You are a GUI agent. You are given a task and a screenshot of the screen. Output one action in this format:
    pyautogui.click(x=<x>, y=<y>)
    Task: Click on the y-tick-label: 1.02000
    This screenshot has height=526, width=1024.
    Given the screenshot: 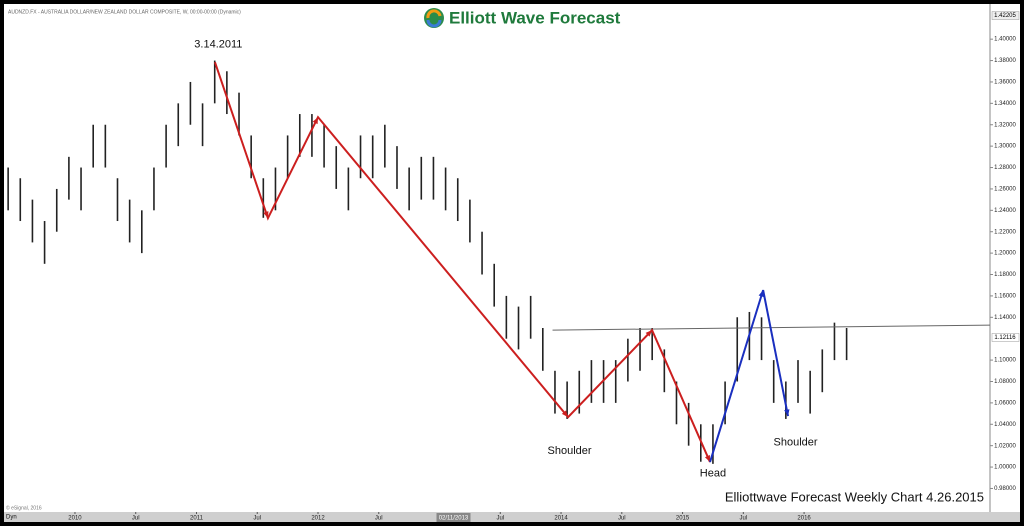 What is the action you would take?
    pyautogui.click(x=1005, y=446)
    